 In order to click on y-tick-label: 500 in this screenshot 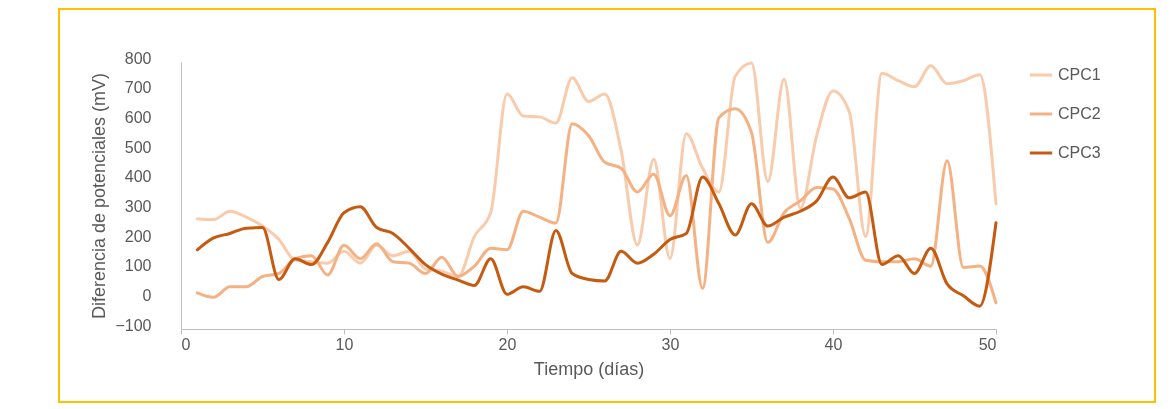, I will do `click(138, 147)`.